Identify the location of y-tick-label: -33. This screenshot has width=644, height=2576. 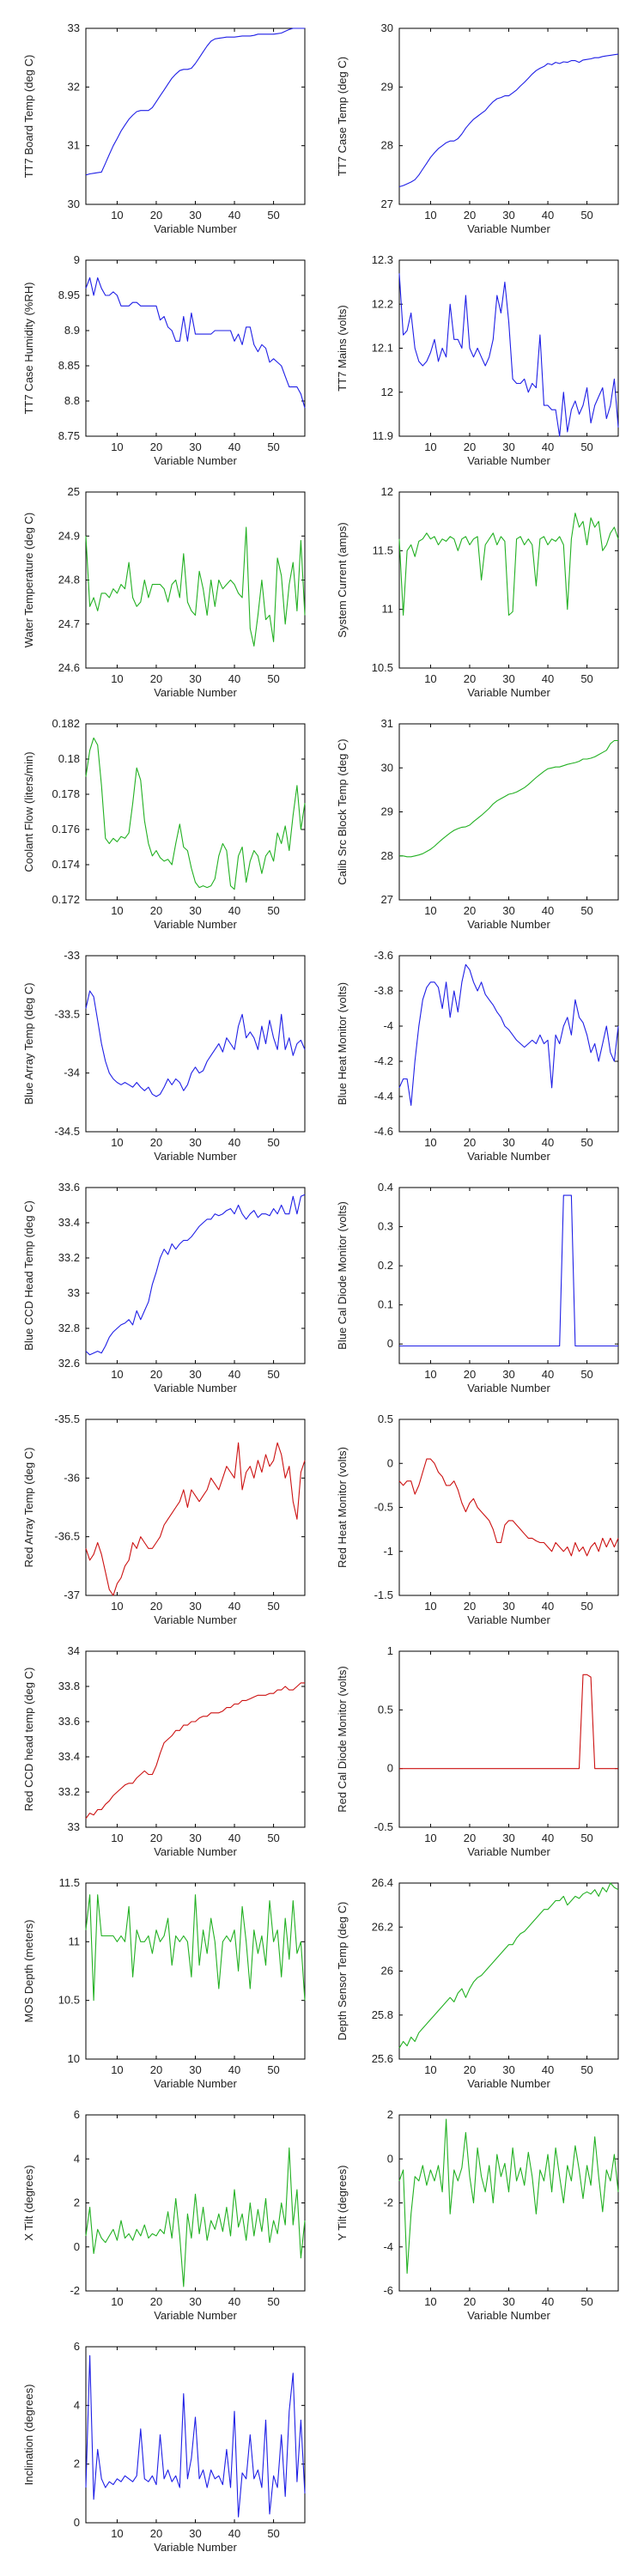
(72, 955).